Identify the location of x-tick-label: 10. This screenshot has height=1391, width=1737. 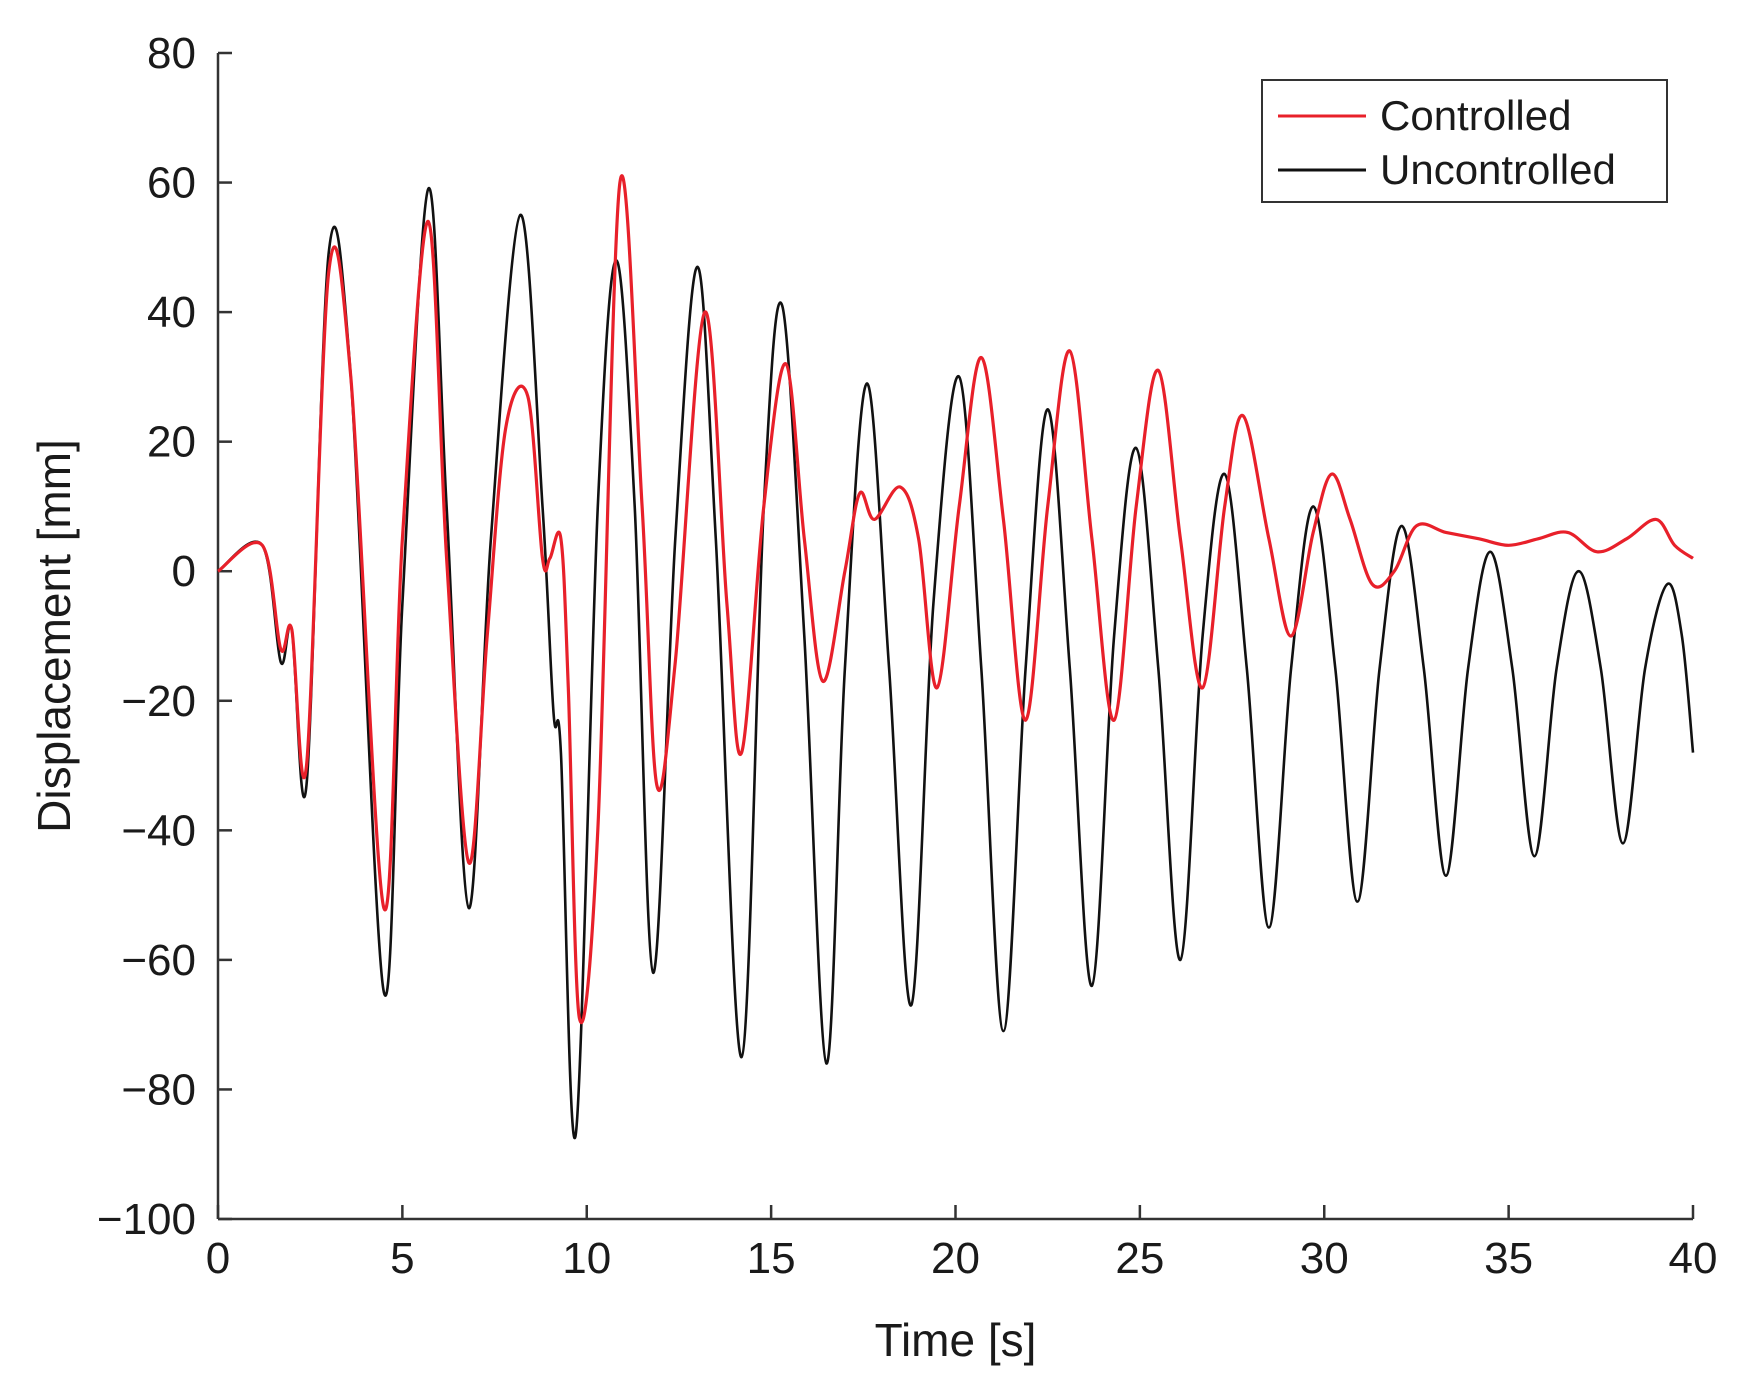
(586, 1258).